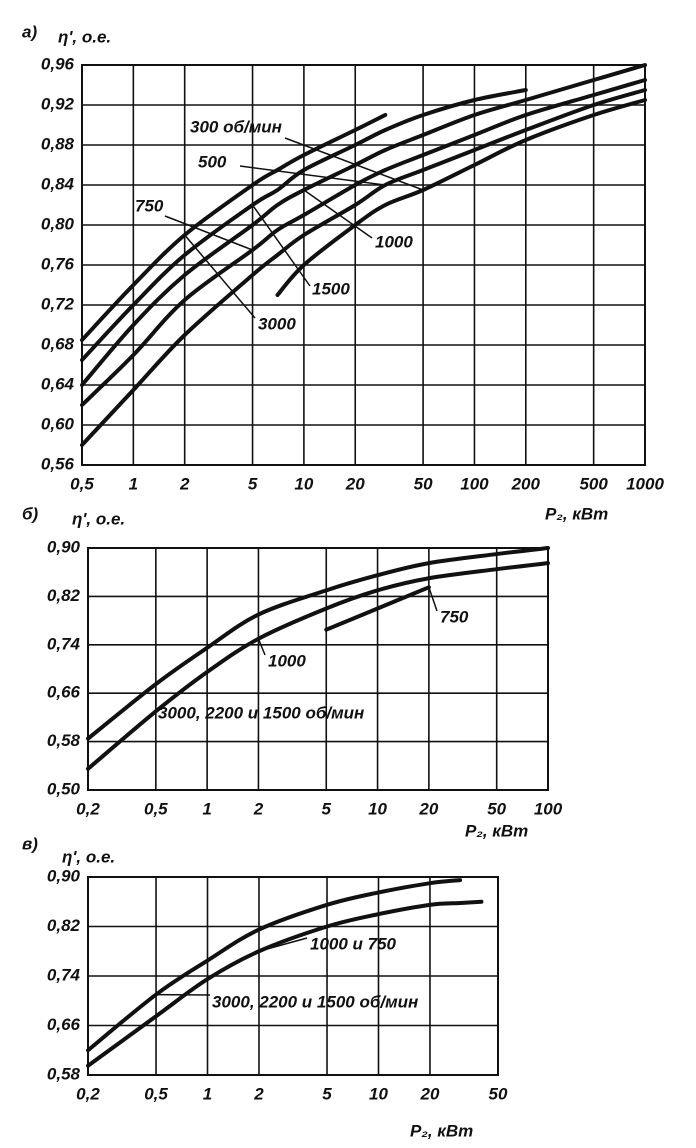 The width and height of the screenshot is (696, 1148). What do you see at coordinates (64, 788) in the screenshot?
I see `y-tick-label: 0,50` at bounding box center [64, 788].